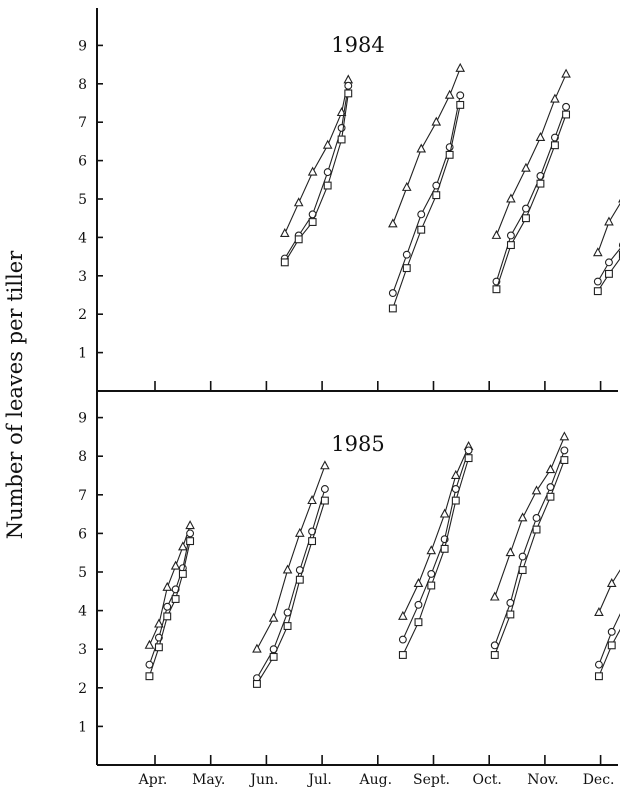 This screenshot has width=620, height=791. I want to click on month-axis-labels: Apr. May. Jun. Jul. Aug. Sept. Oct. Nov. Dec., so click(376, 780).